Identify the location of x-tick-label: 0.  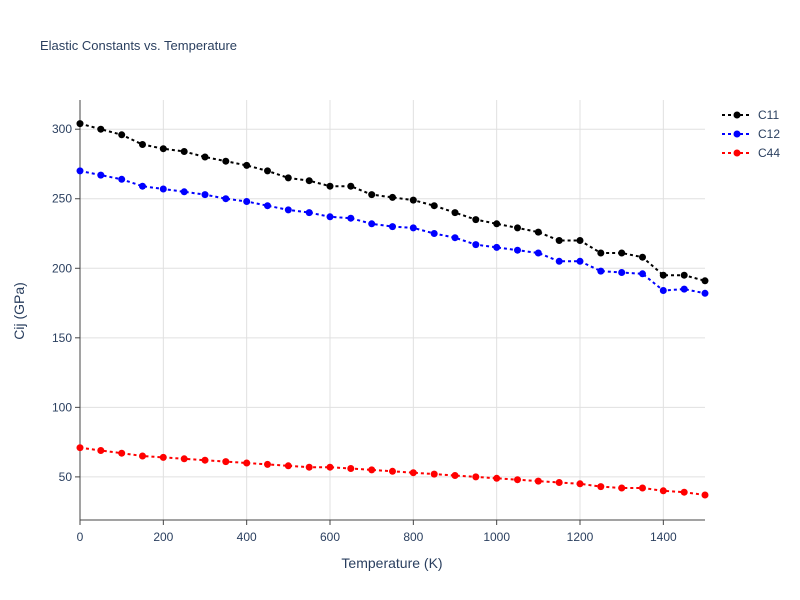
(80, 537).